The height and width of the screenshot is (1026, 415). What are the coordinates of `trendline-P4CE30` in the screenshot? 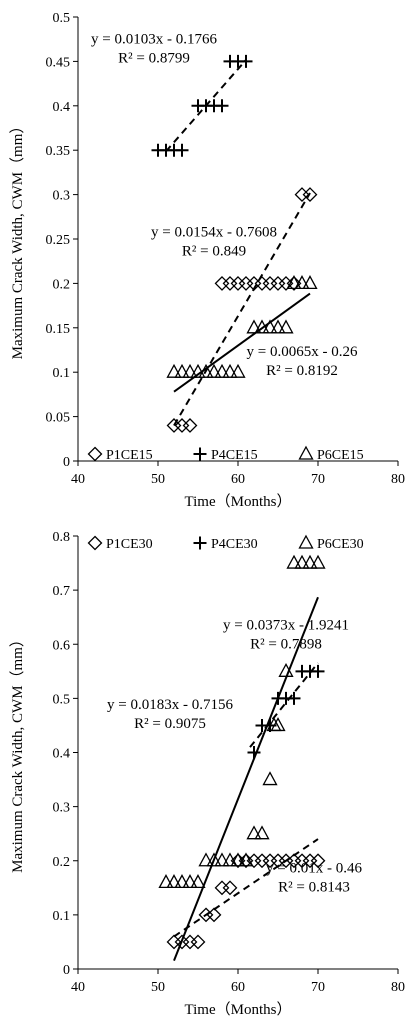 It's located at (284, 705).